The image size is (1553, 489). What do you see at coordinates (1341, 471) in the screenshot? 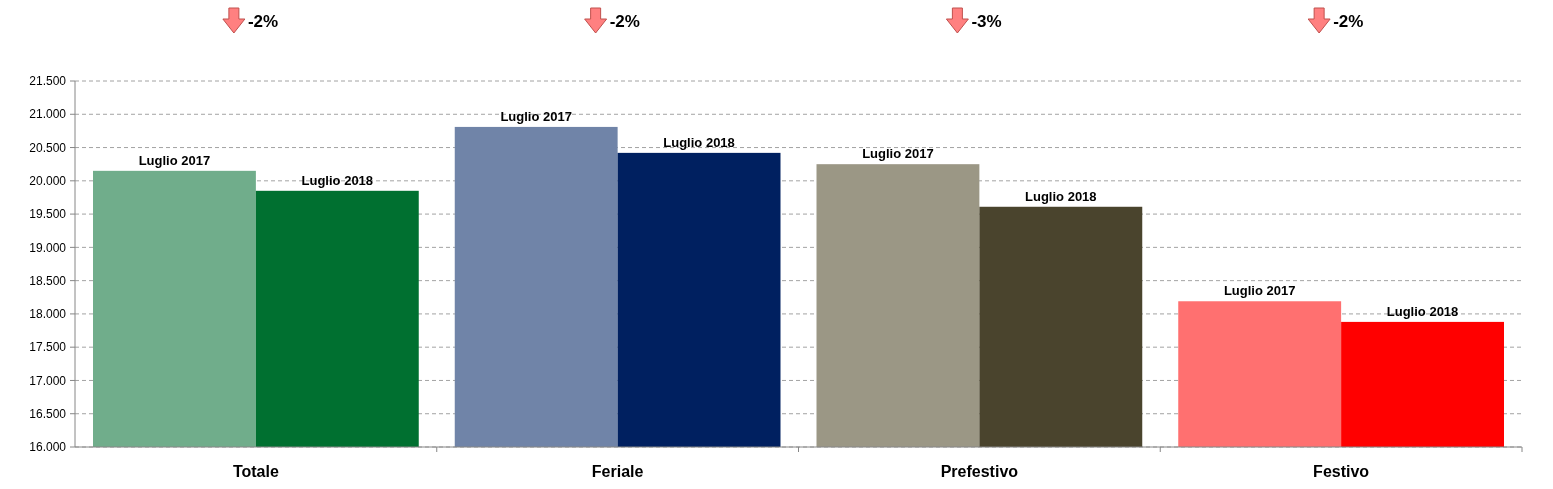
I see `x-tick-label: Festivo` at bounding box center [1341, 471].